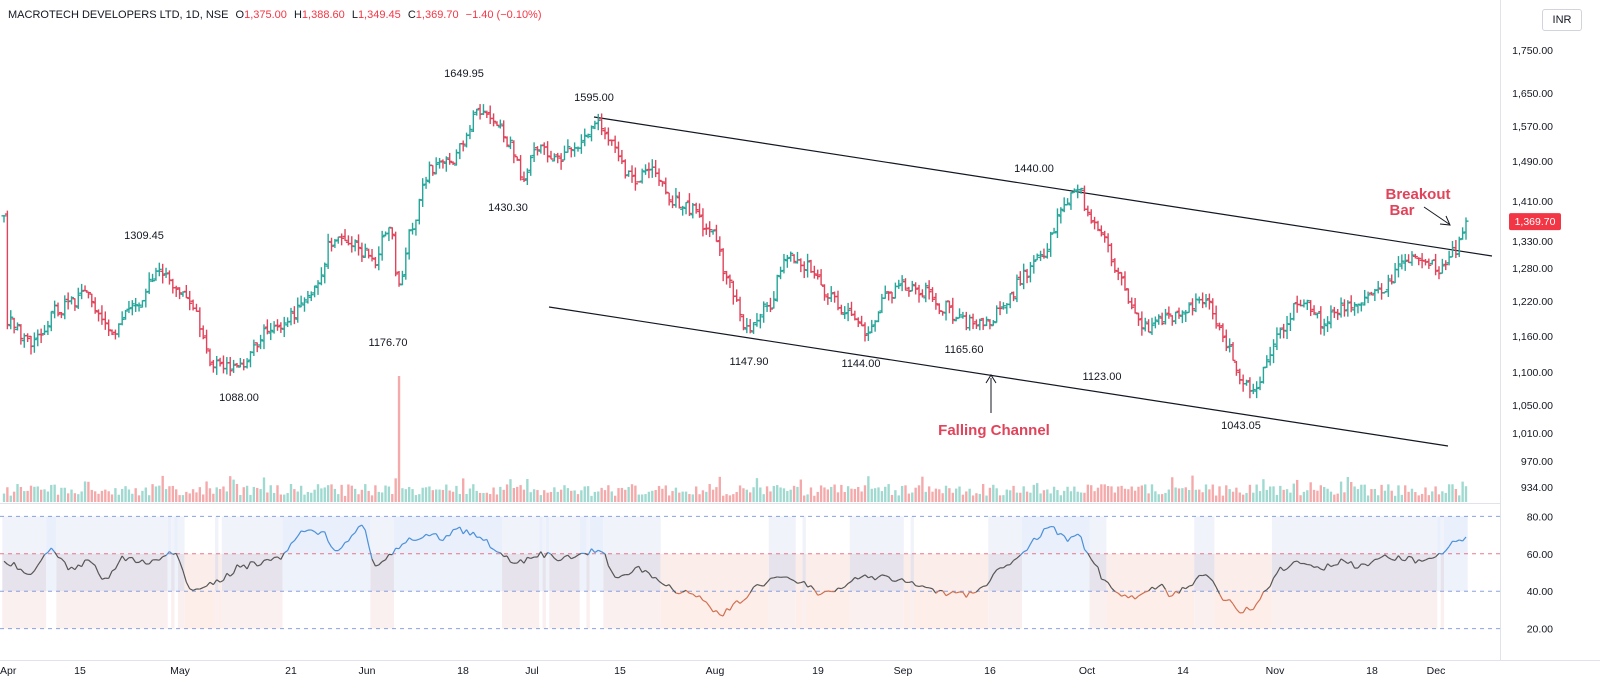 Image resolution: width=1600 pixels, height=685 pixels. What do you see at coordinates (620, 671) in the screenshot?
I see `time-tick-label: 15` at bounding box center [620, 671].